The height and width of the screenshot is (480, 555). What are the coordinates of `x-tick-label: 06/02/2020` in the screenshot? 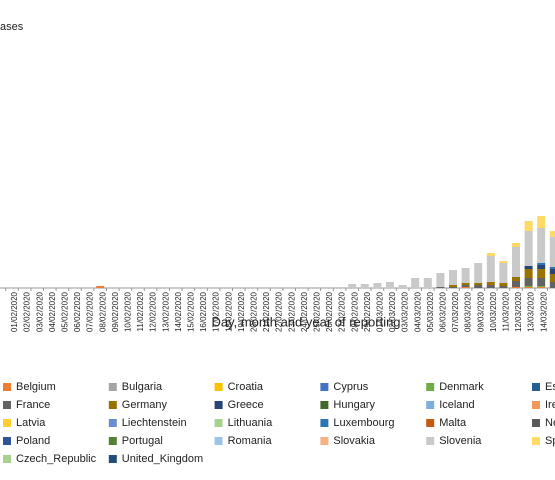 It's located at (77, 311).